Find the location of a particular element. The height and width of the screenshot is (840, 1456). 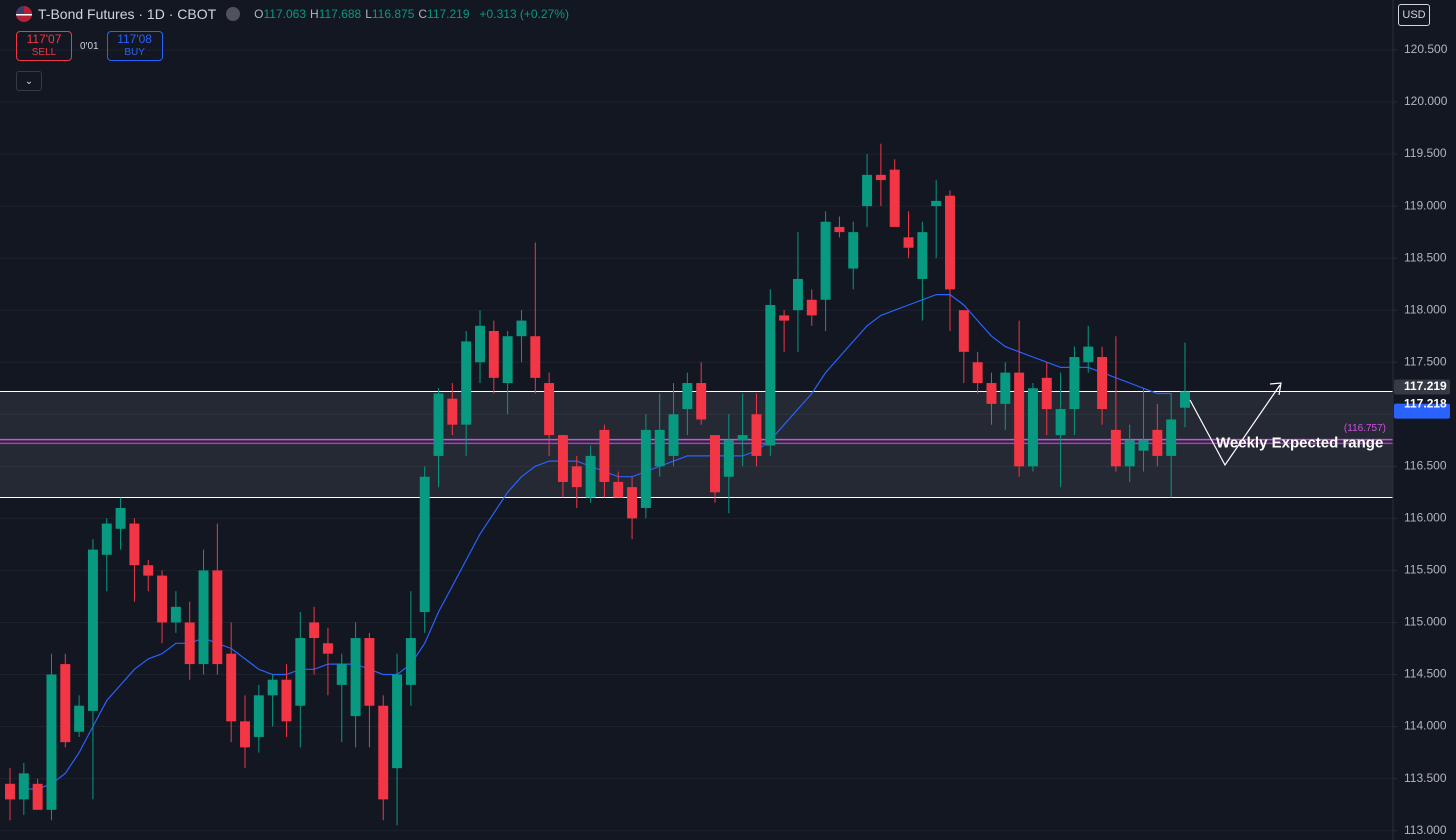

y-tick-label: 119.500 is located at coordinates (1425, 153).